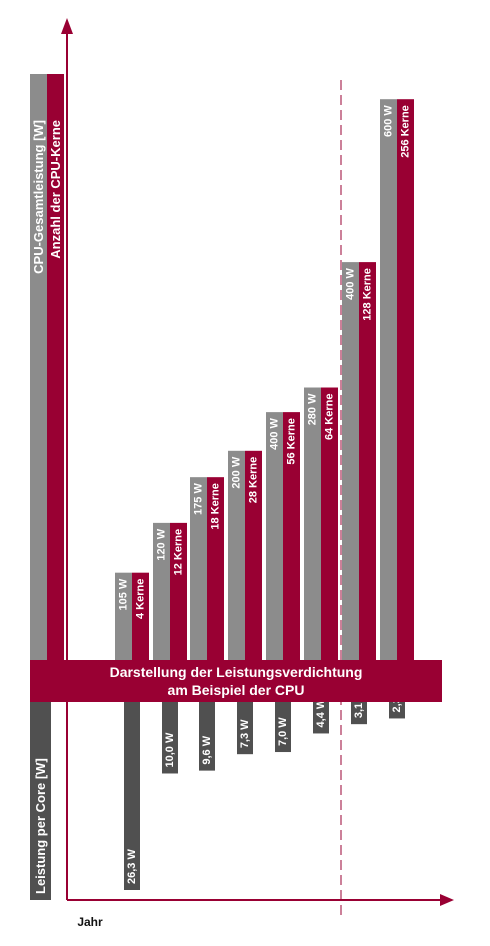 Image resolution: width=490 pixels, height=946 pixels. What do you see at coordinates (132, 866) in the screenshot?
I see `label-per-core-2011: 26,3 W` at bounding box center [132, 866].